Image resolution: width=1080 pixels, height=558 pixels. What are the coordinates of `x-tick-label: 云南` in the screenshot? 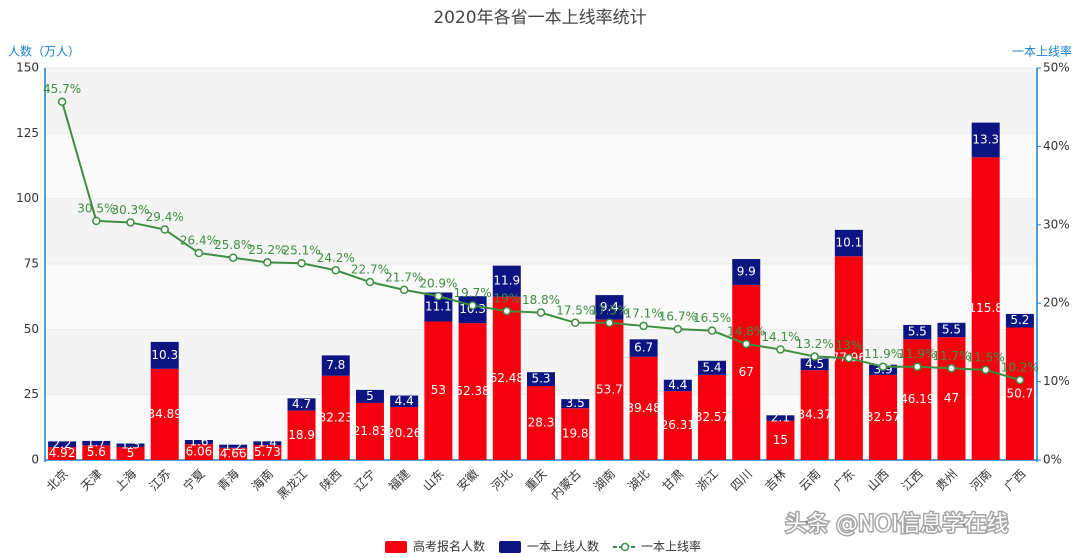 It's located at (810, 480).